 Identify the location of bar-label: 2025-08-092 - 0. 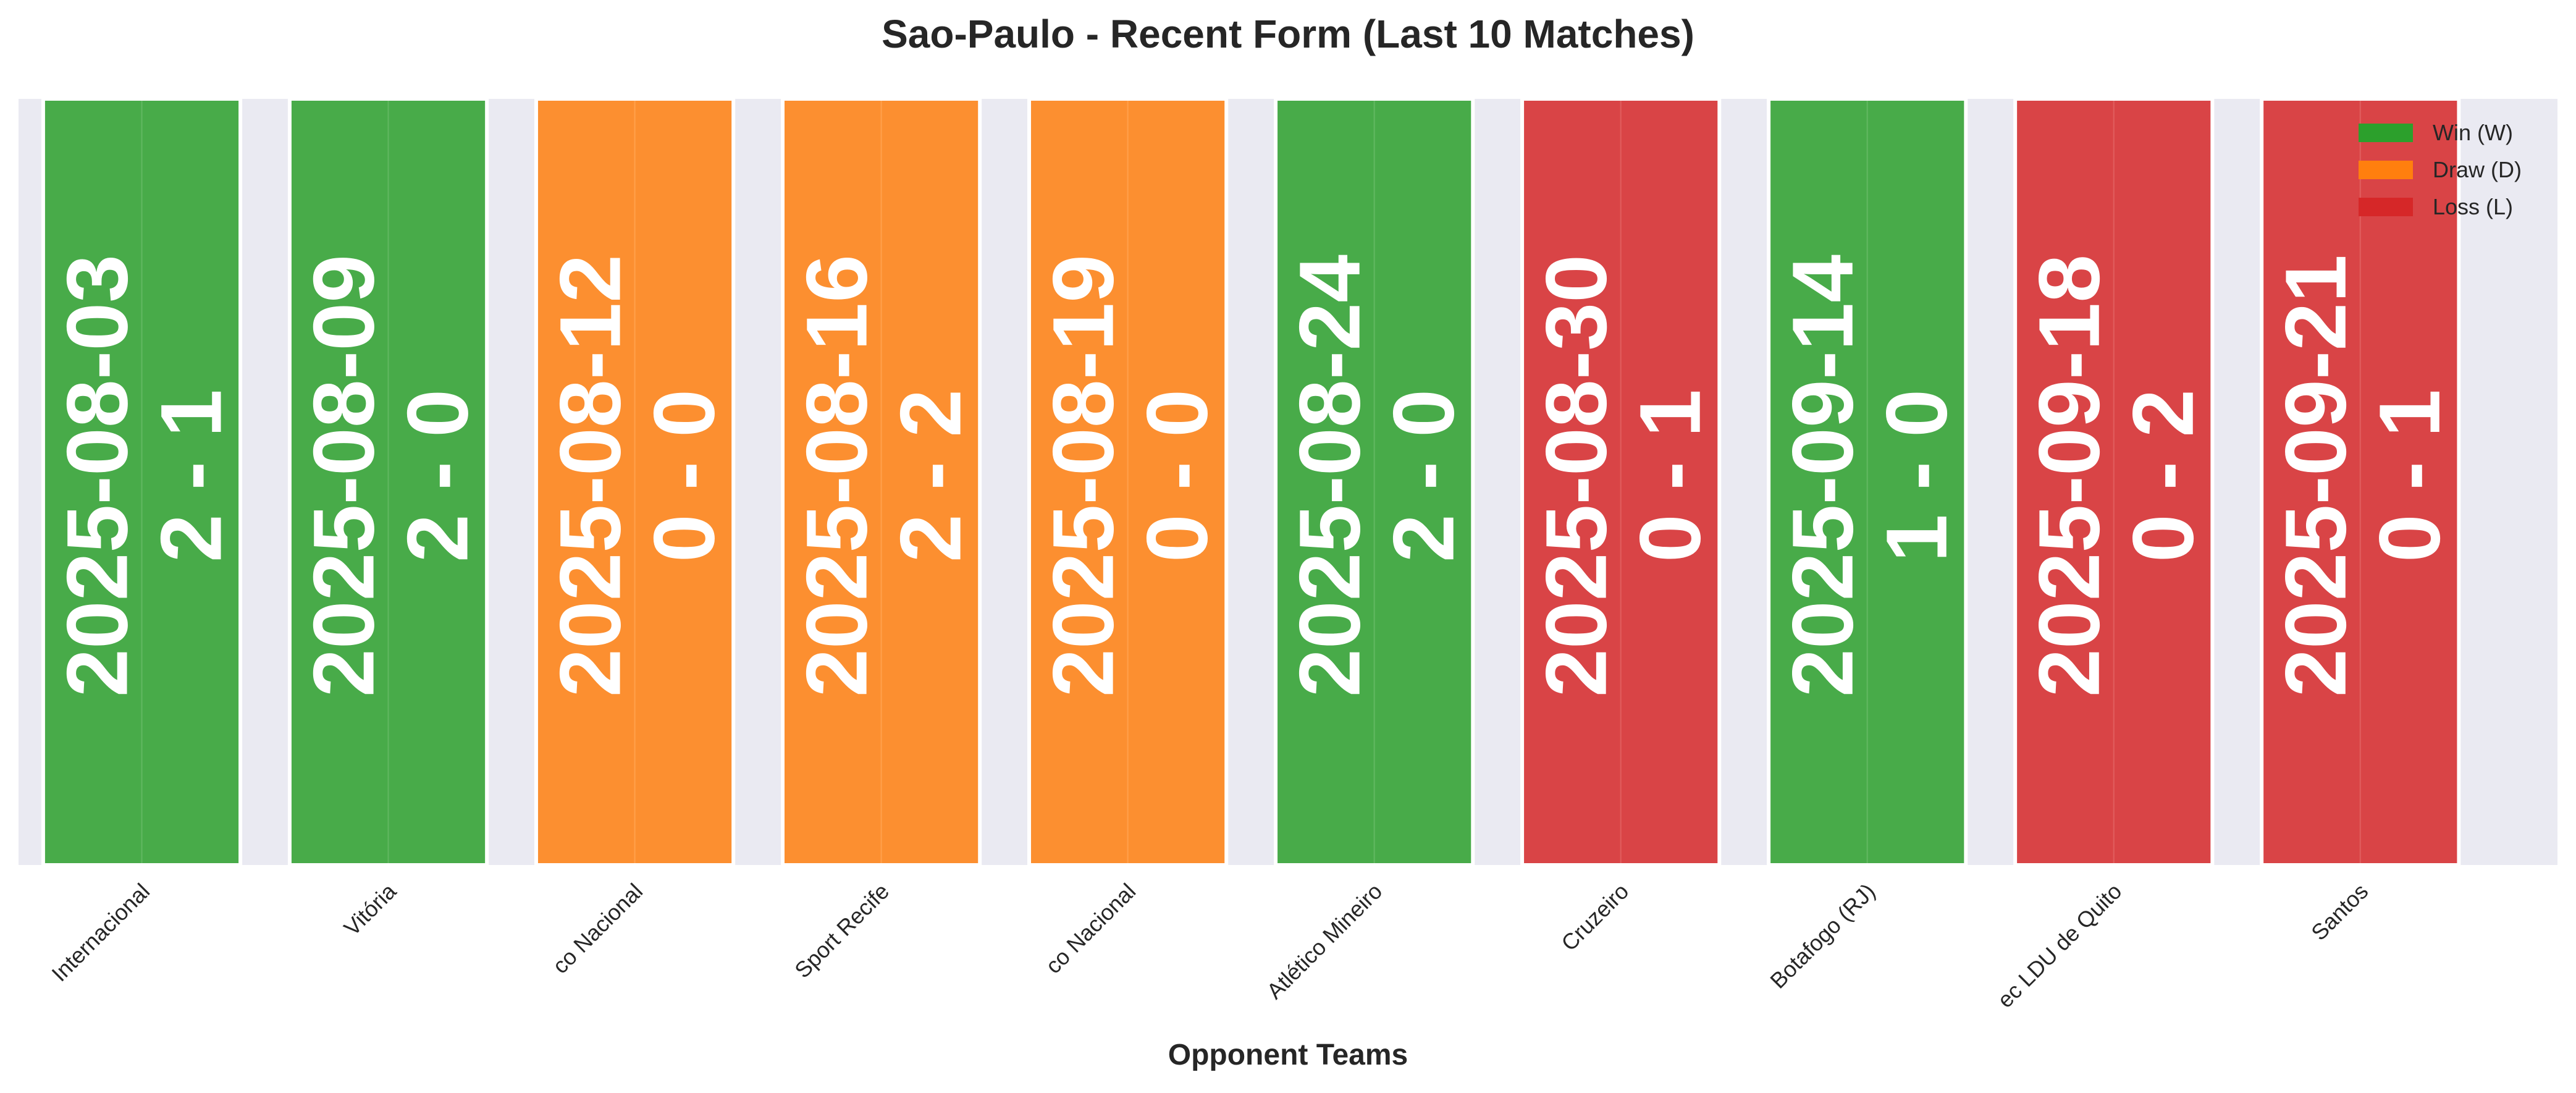
(390, 476).